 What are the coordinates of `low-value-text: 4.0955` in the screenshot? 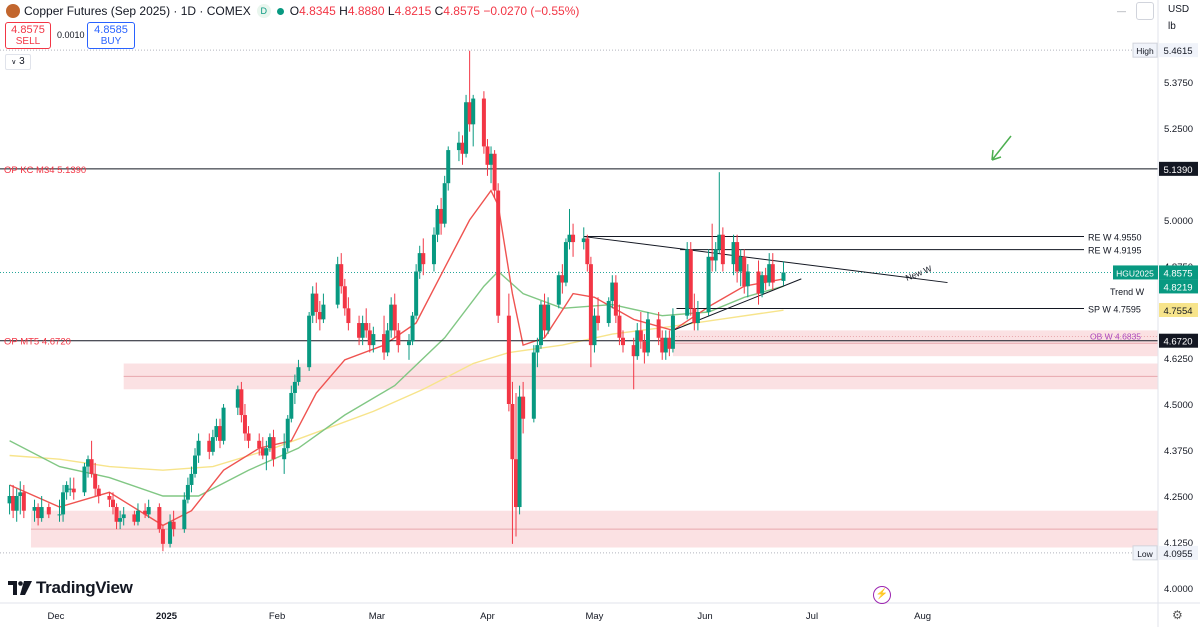 It's located at (1177, 554).